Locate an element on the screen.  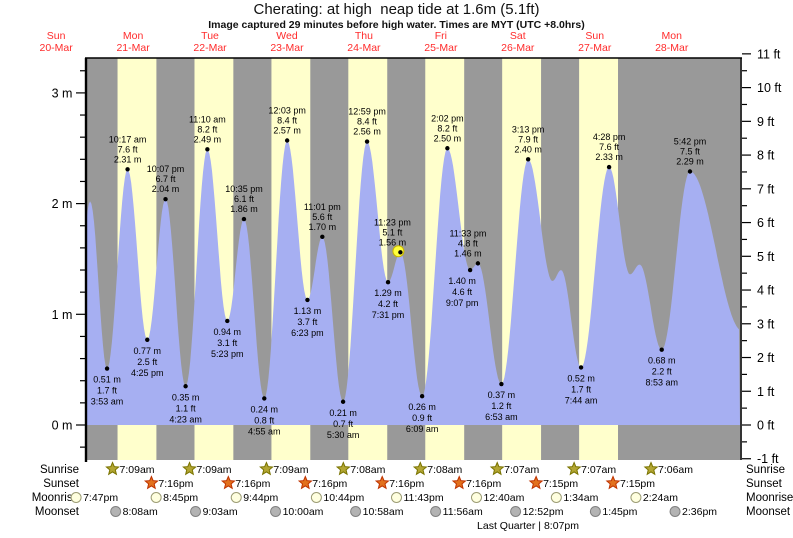
tide-high-label: 2.50 m is located at coordinates (448, 138).